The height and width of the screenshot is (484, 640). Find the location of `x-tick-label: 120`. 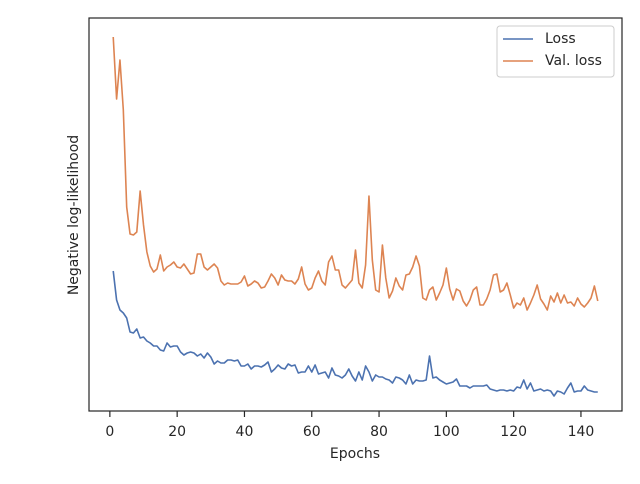

x-tick-label: 120 is located at coordinates (513, 432).